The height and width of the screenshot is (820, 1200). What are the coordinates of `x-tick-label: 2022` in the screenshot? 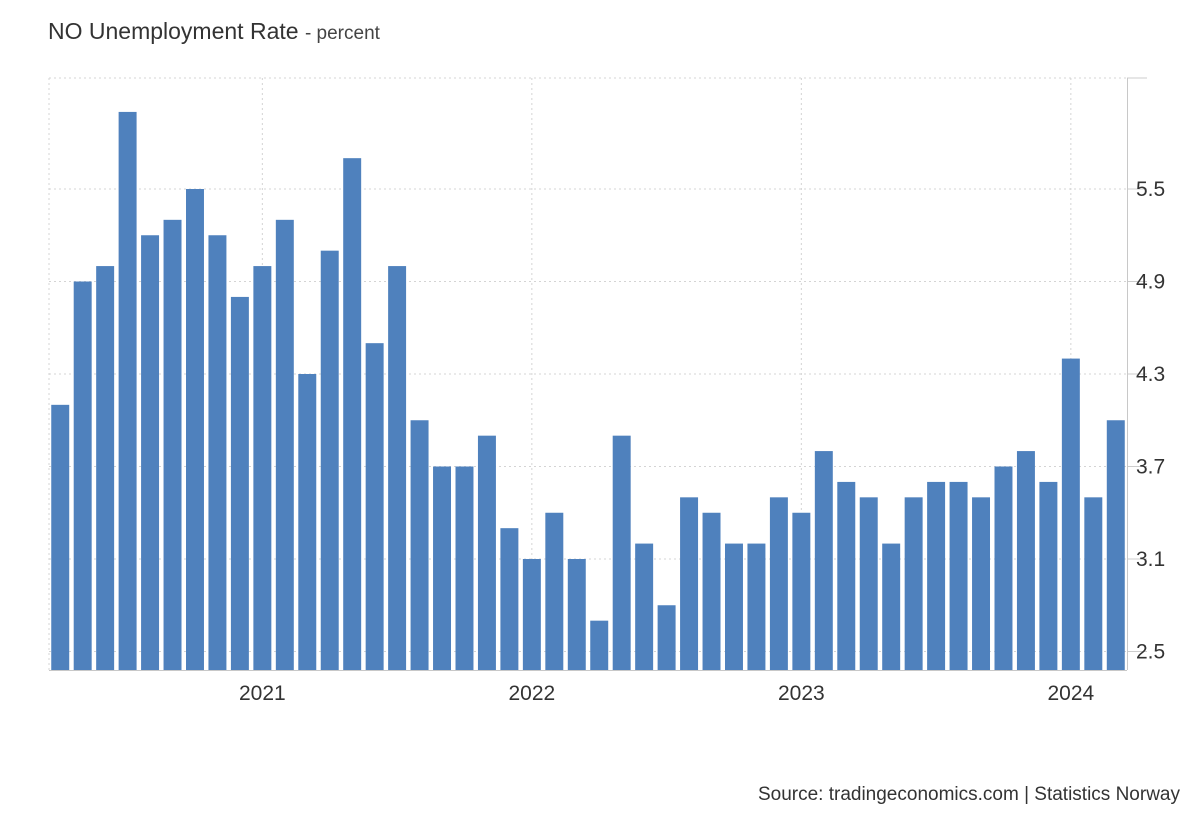 It's located at (531, 693).